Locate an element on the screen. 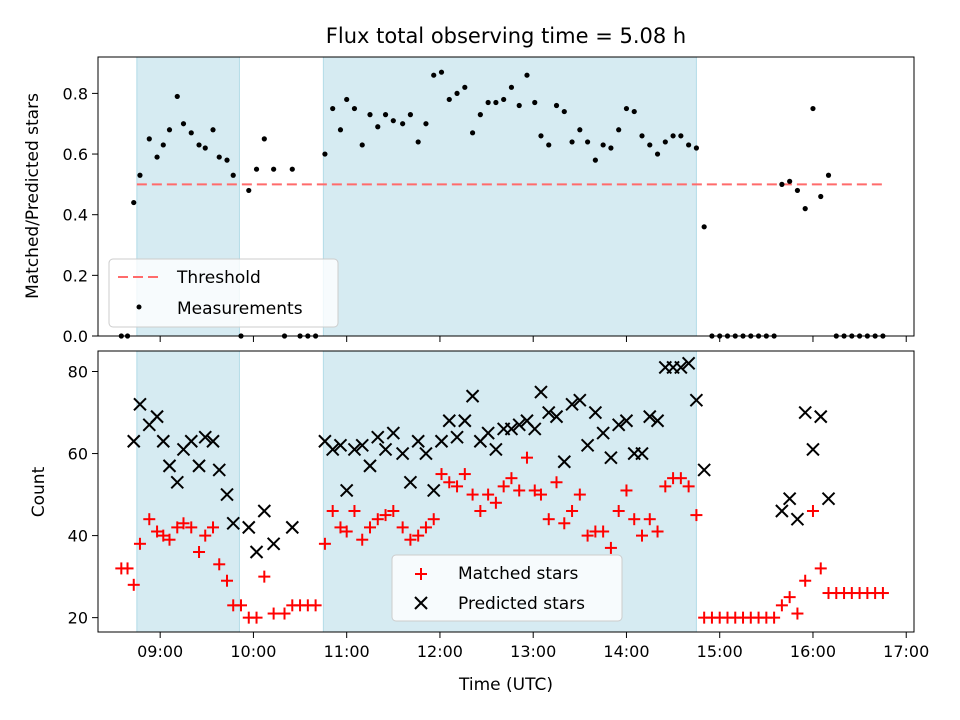  bottom-legend: Matched stars Predicted stars is located at coordinates (507, 588).